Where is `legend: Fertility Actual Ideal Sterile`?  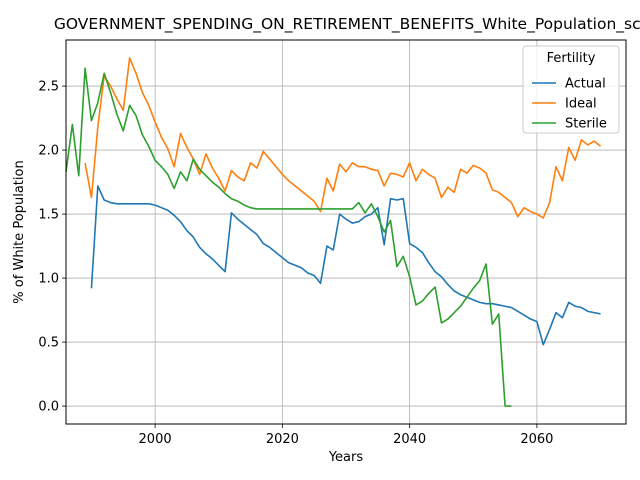
legend: Fertility Actual Ideal Sterile is located at coordinates (571, 89).